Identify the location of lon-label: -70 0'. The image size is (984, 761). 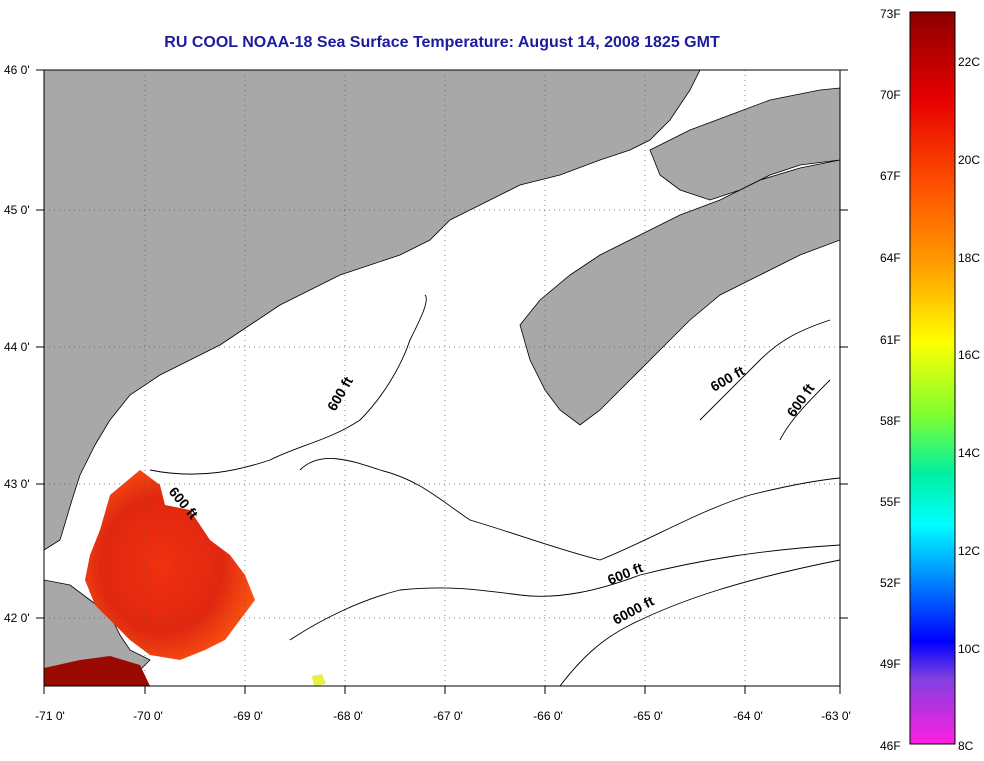
(148, 716).